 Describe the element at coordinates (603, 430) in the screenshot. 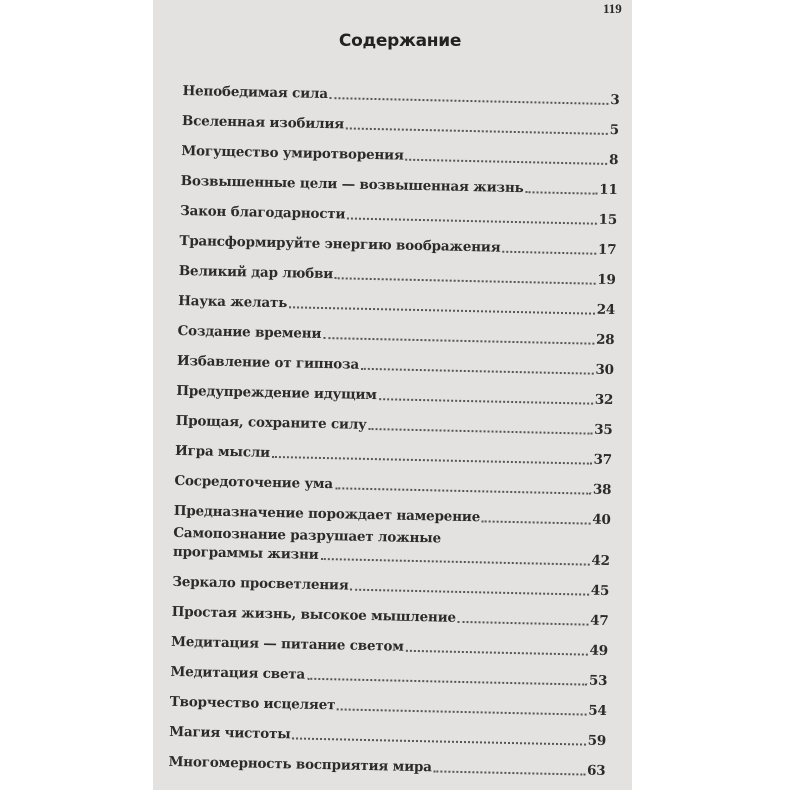

I see `toc-entry-page: 35` at that location.